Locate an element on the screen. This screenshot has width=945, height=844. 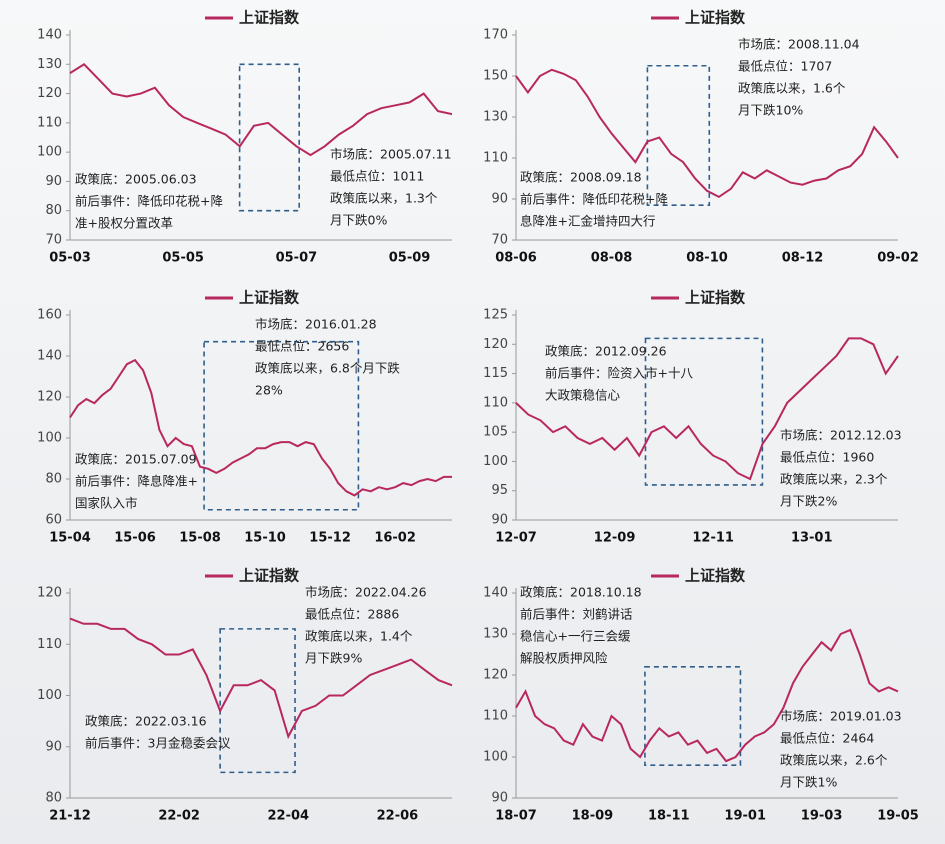
x-tick-label: 08-06 is located at coordinates (516, 258).